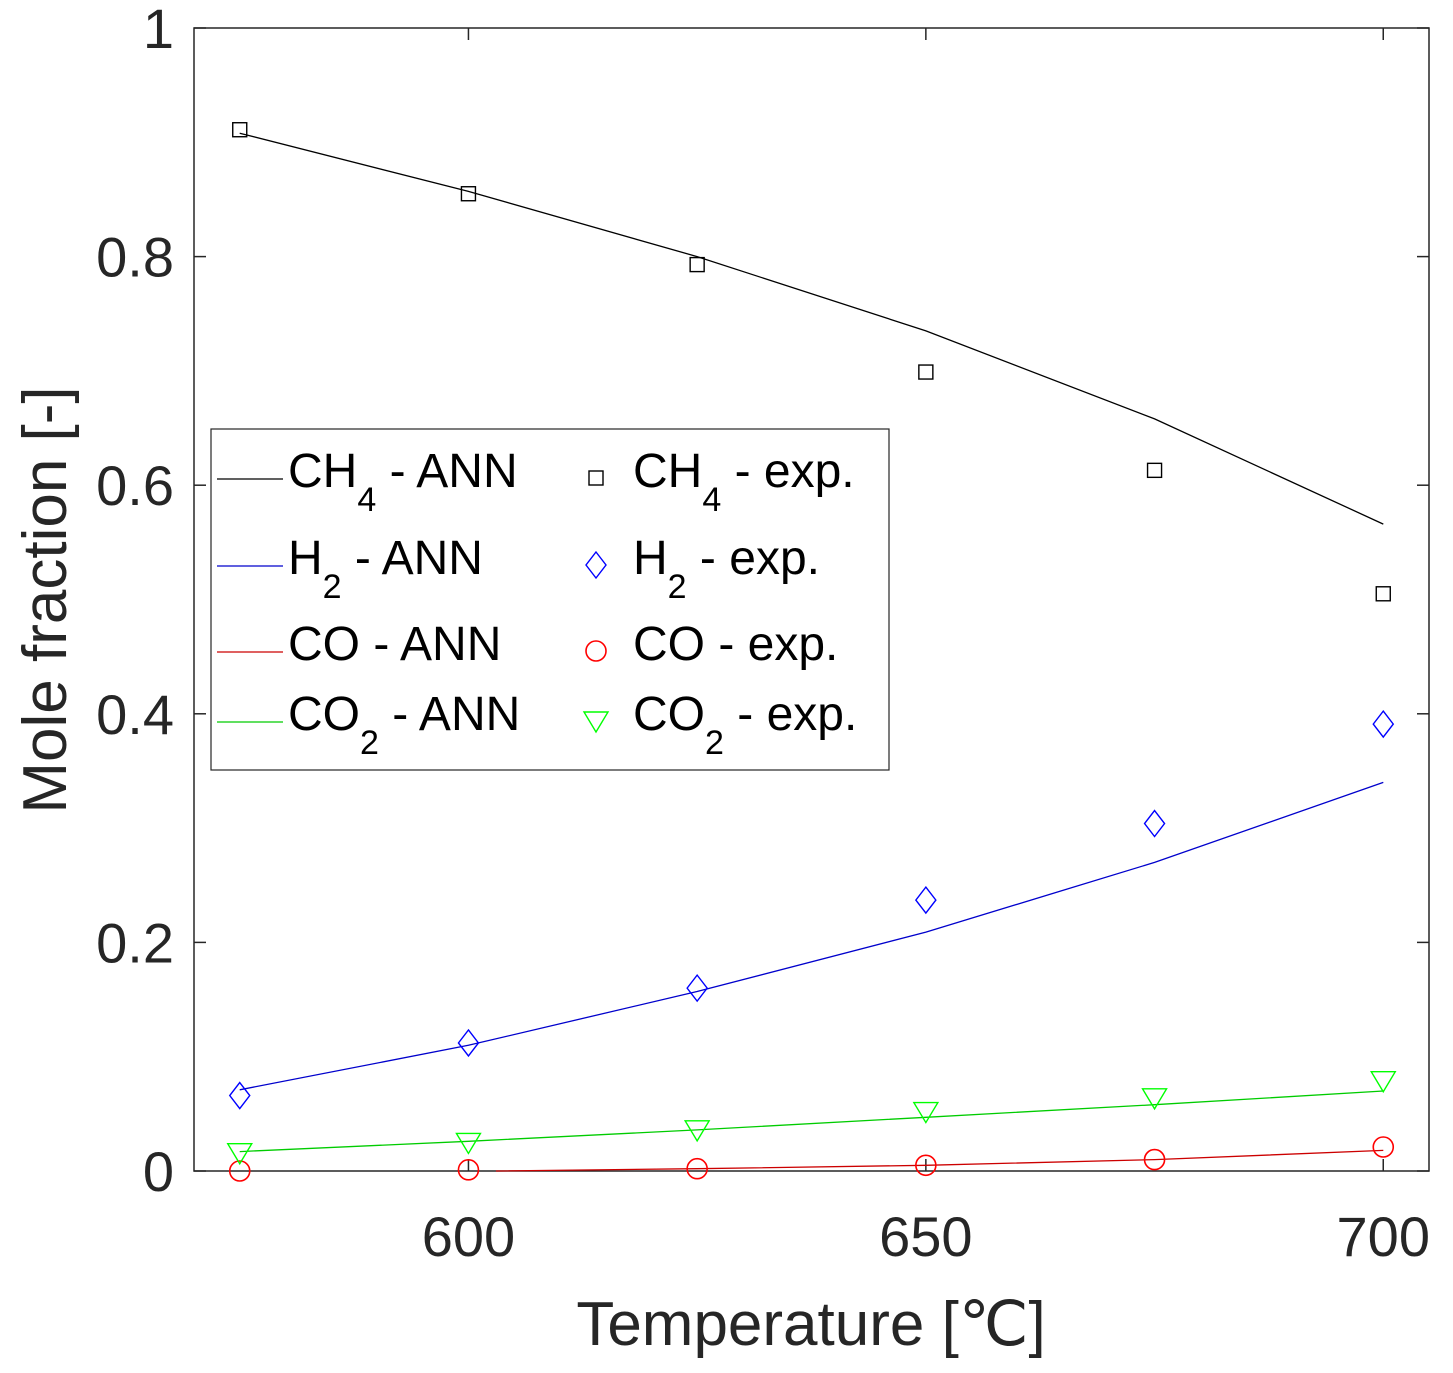  What do you see at coordinates (596, 478) in the screenshot?
I see `legend-swatch-ch4-exp` at bounding box center [596, 478].